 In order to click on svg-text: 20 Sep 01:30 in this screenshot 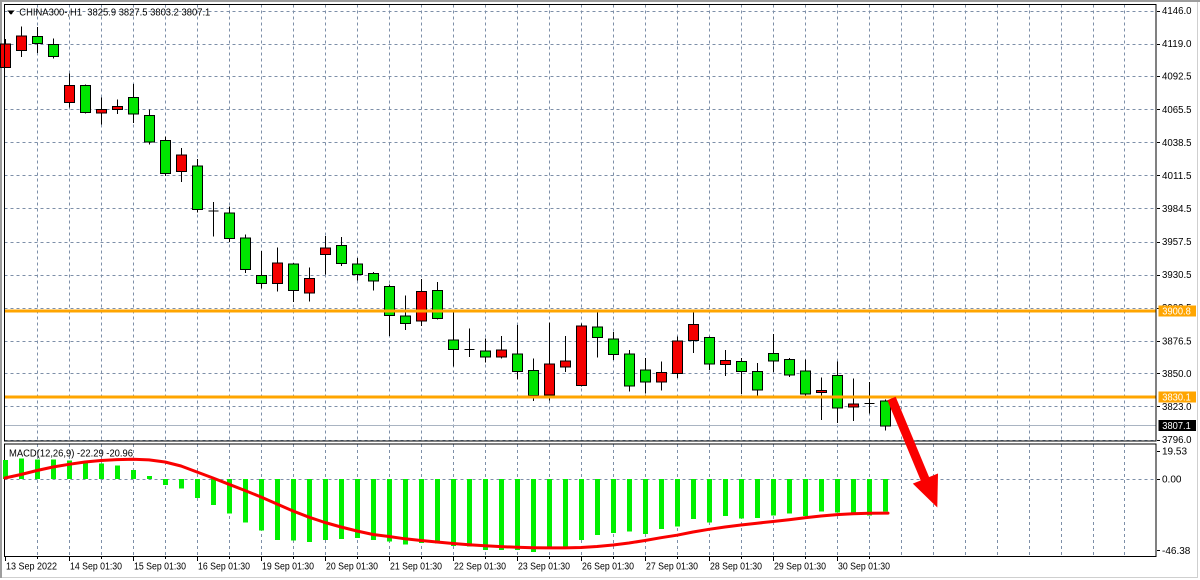, I will do `click(352, 567)`.